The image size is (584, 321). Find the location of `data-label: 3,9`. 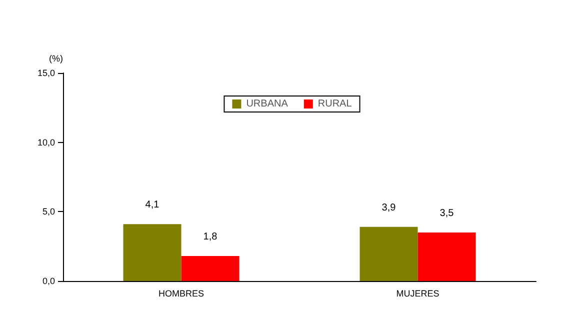

data-label: 3,9 is located at coordinates (389, 208).